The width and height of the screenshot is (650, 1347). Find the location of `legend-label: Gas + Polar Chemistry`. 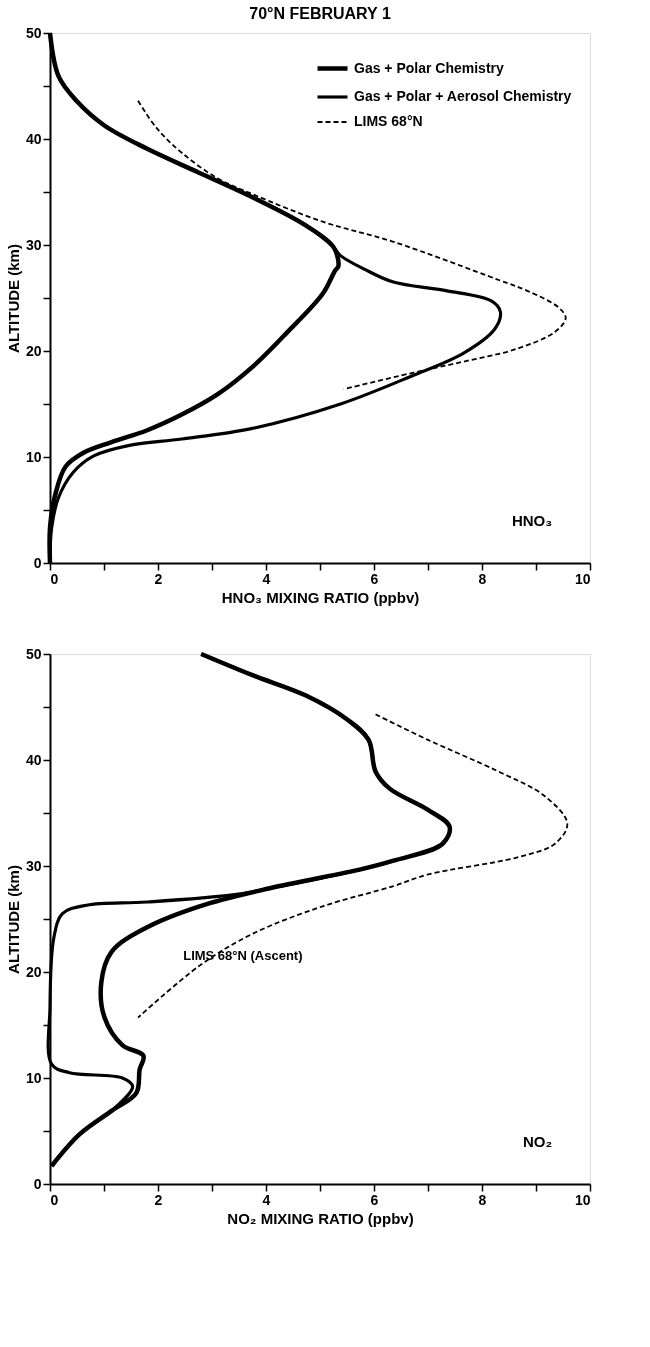

legend-label: Gas + Polar Chemistry is located at coordinates (429, 67).